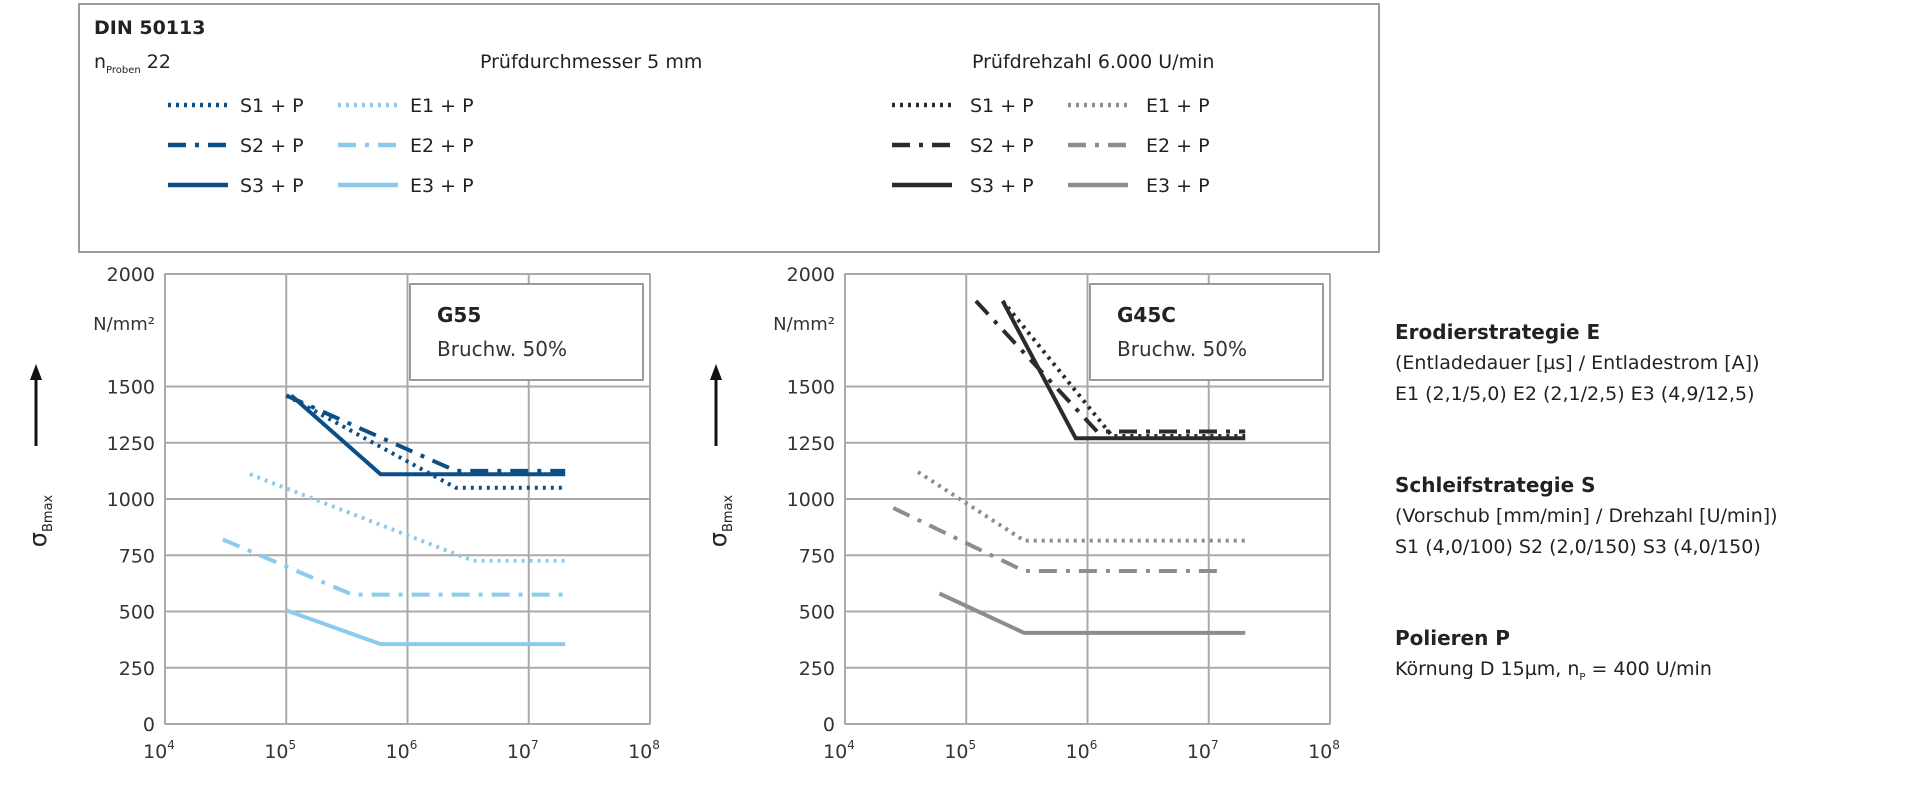  Describe the element at coordinates (459, 315) in the screenshot. I see `chart-title: G55` at that location.